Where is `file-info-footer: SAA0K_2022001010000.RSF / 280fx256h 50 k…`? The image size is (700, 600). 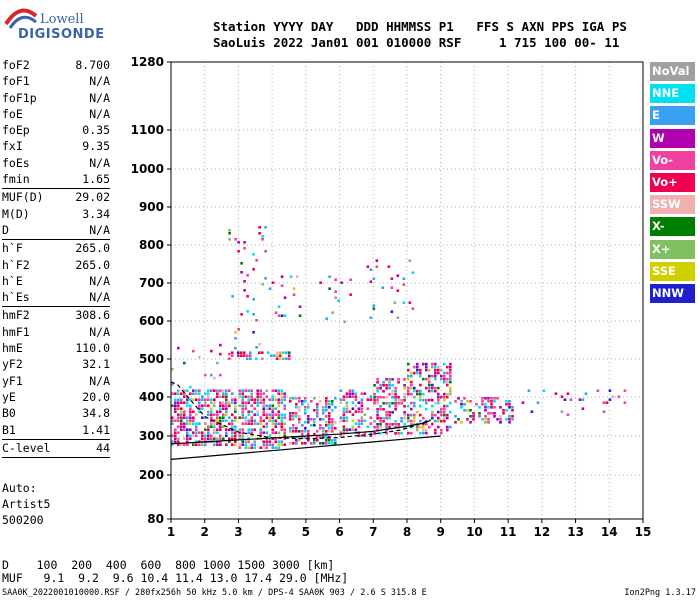
file-info-footer: SAA0K_2022001010000.RSF / 280fx256h 50 k… is located at coordinates (214, 593).